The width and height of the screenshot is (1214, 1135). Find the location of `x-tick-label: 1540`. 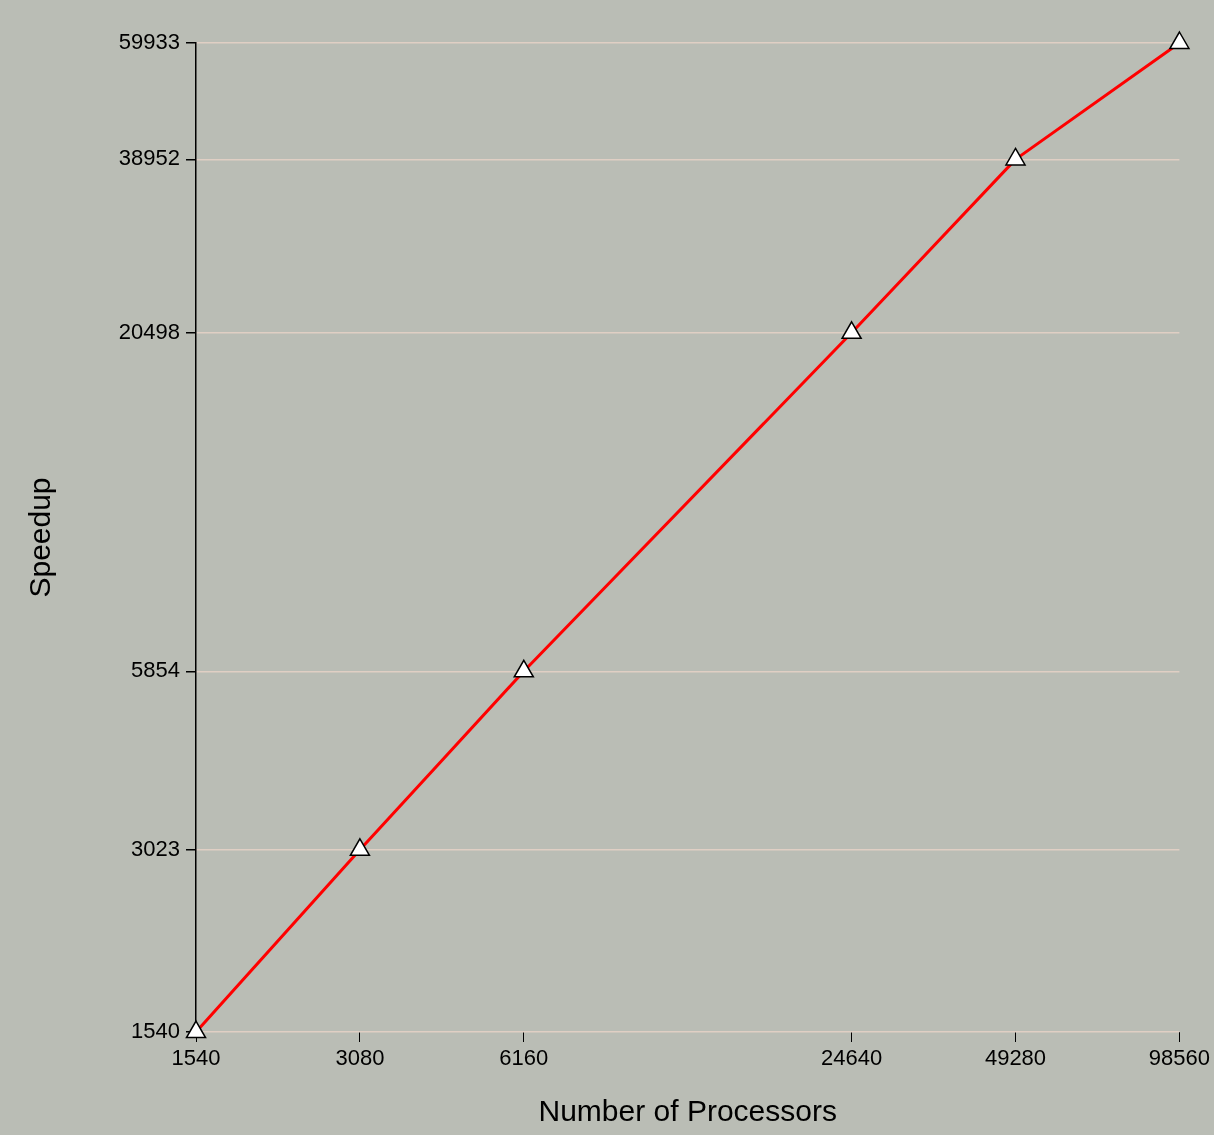

x-tick-label: 1540 is located at coordinates (196, 1058).